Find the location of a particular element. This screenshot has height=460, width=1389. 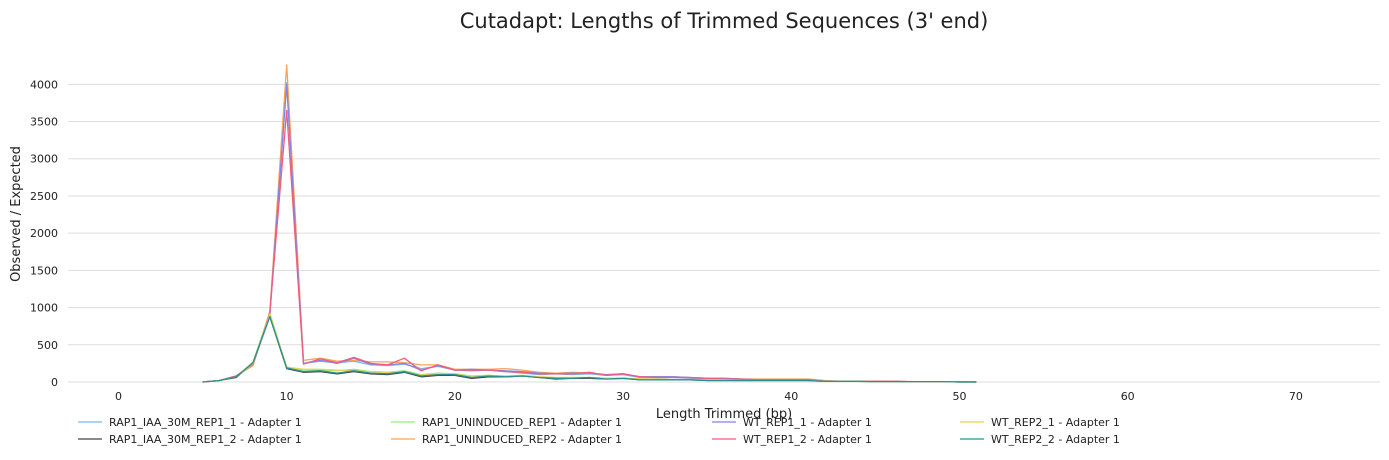

x-tick-label: 50 is located at coordinates (959, 396).